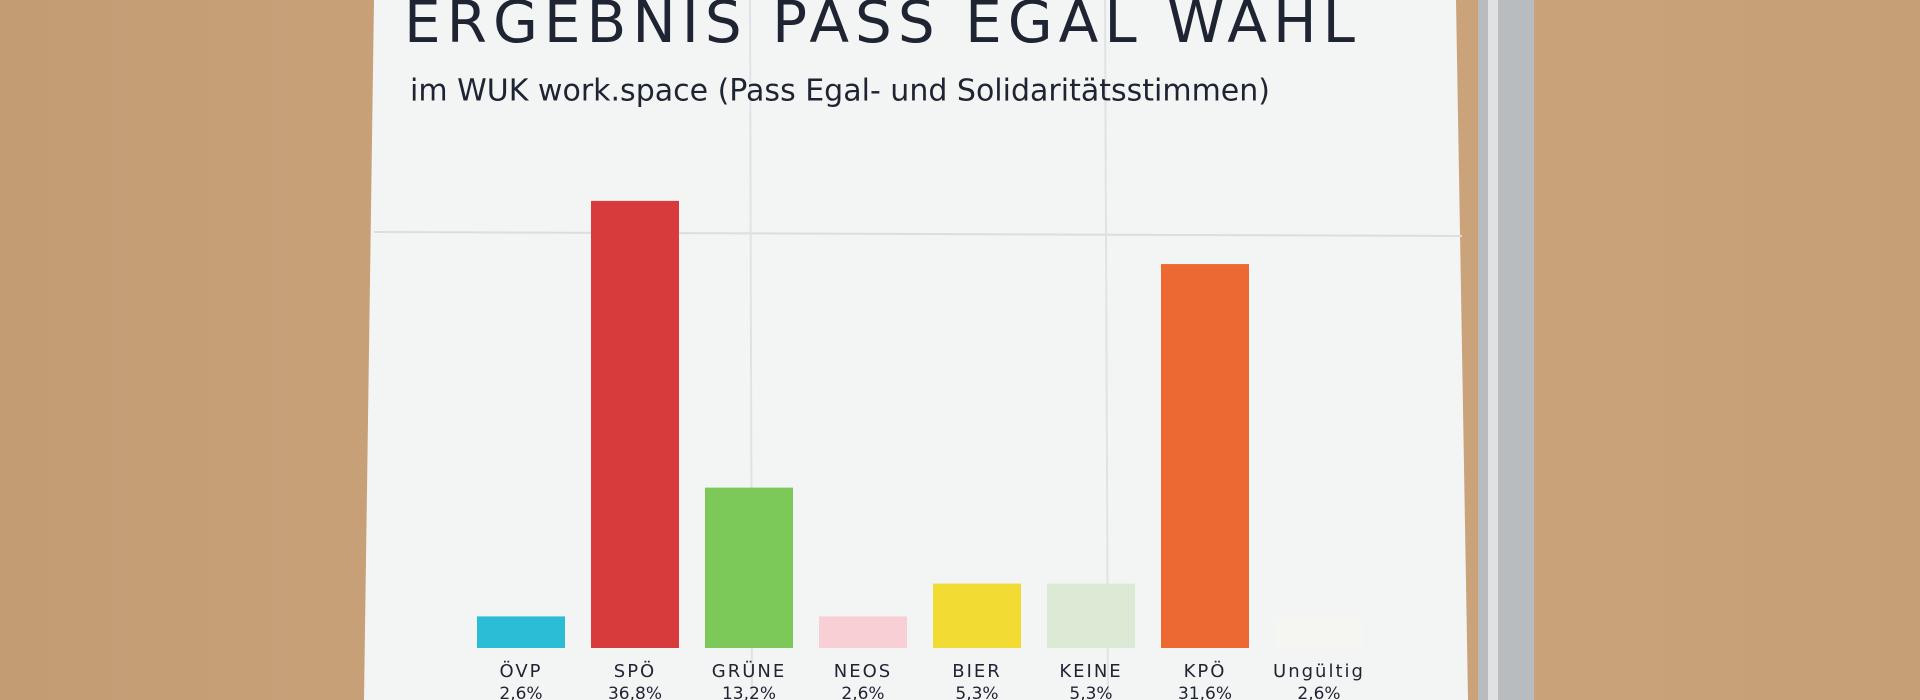  Describe the element at coordinates (882, 28) in the screenshot. I see `chart-title: ERGEBNIS PASS EGAL WAHL` at that location.